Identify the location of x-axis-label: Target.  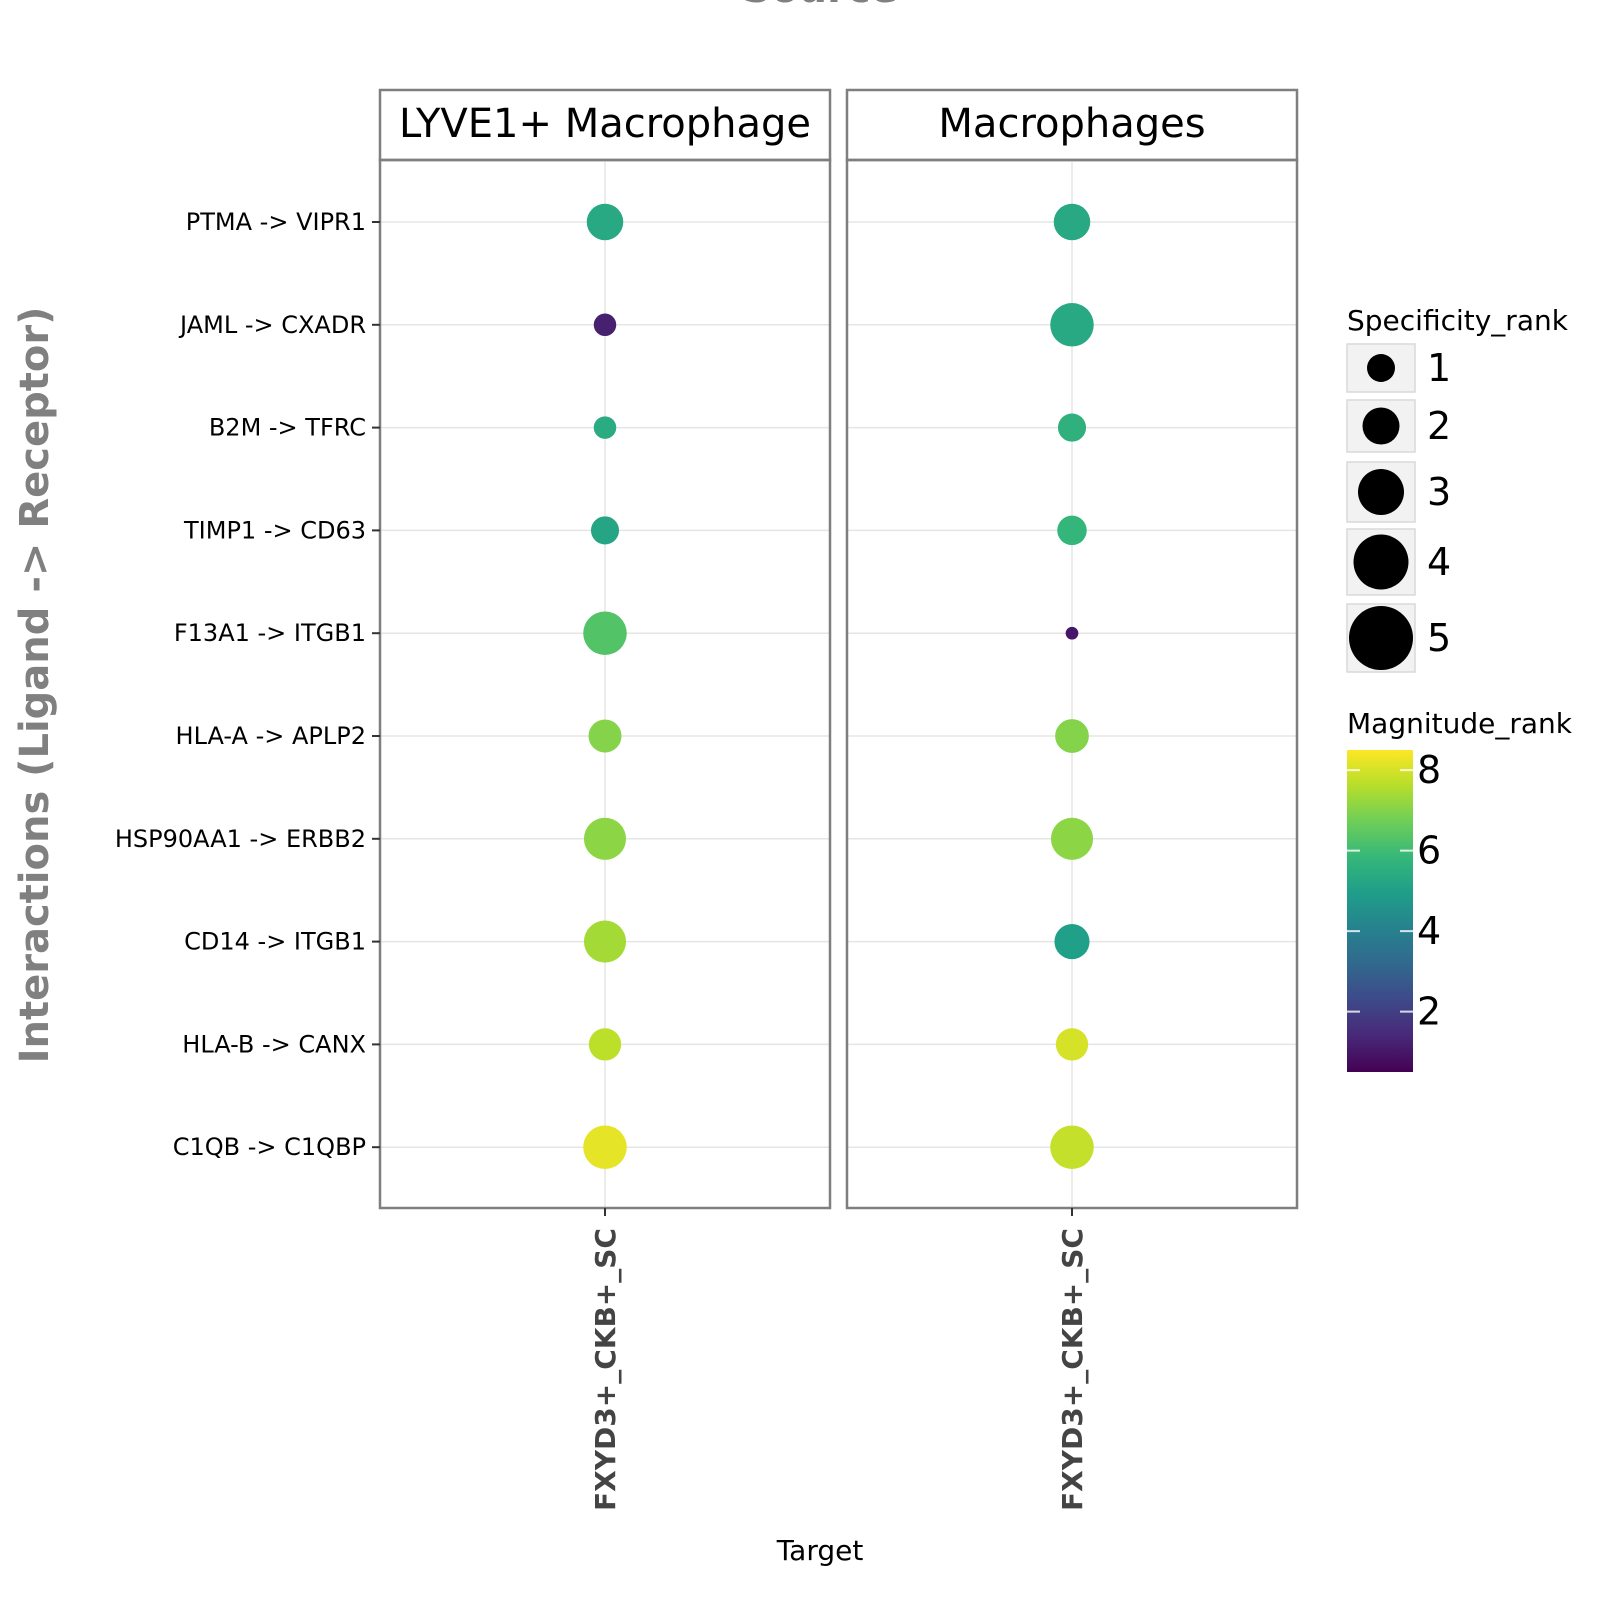
(820, 1550).